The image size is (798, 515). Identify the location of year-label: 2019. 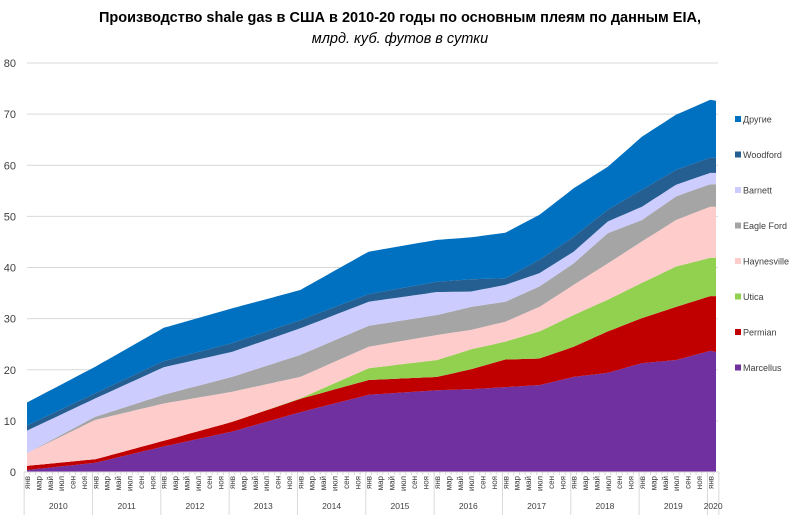
(673, 506).